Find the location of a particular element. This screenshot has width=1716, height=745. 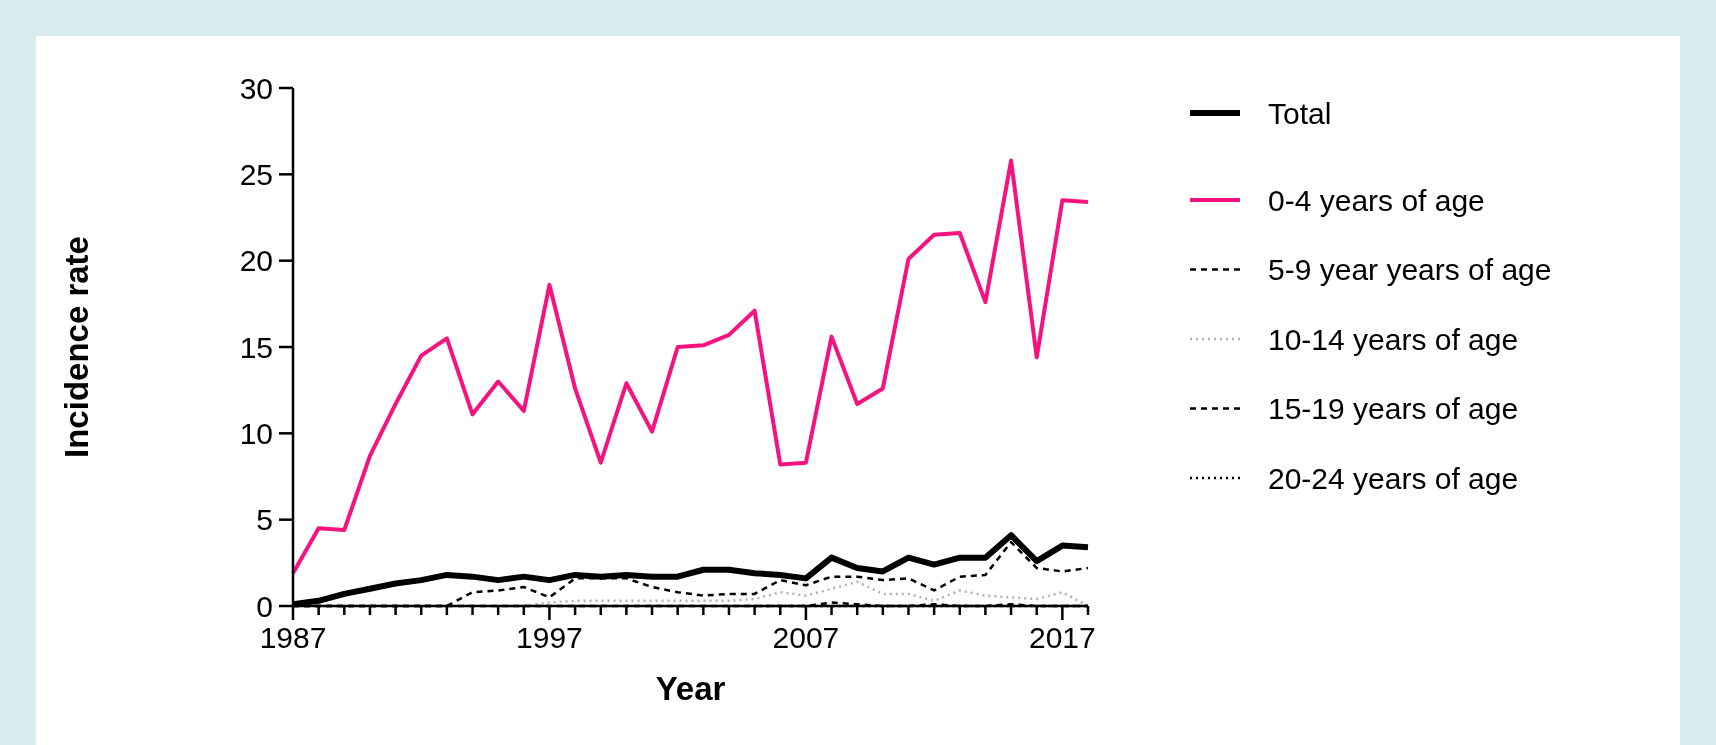

y-tick-label: 10 is located at coordinates (256, 433).